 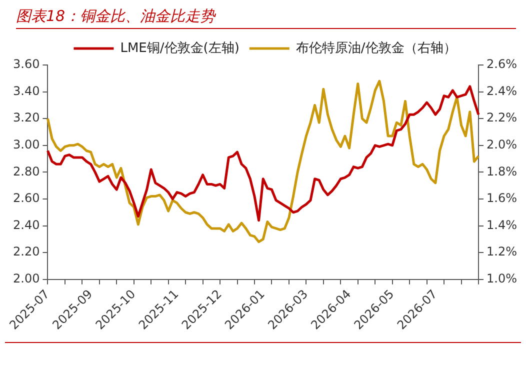 What do you see at coordinates (180, 48) in the screenshot?
I see `legend-label: LME铜/伦敦金(左轴)` at bounding box center [180, 48].